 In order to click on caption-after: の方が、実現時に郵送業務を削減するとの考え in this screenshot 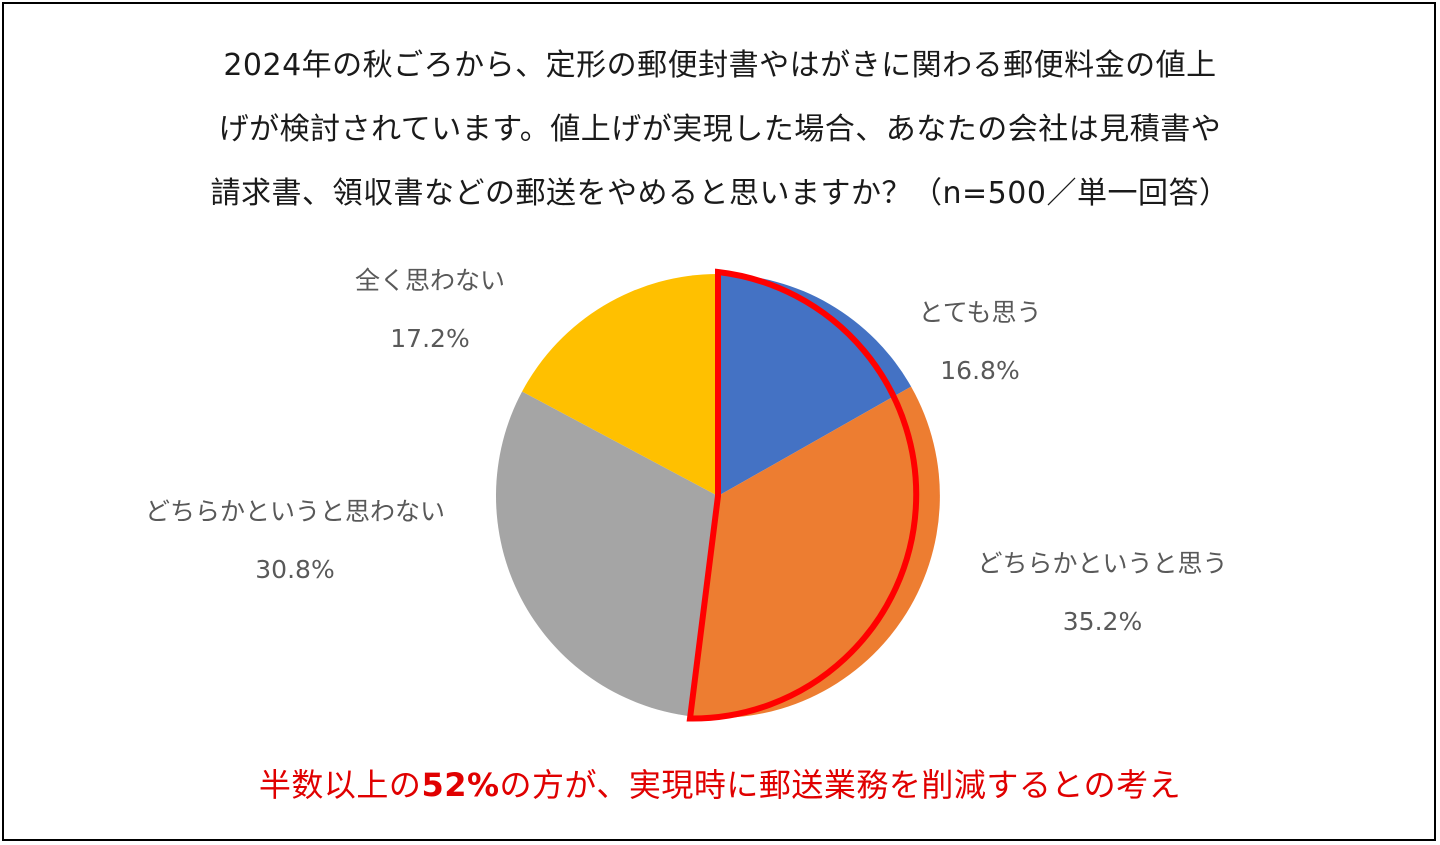, I will do `click(840, 785)`.